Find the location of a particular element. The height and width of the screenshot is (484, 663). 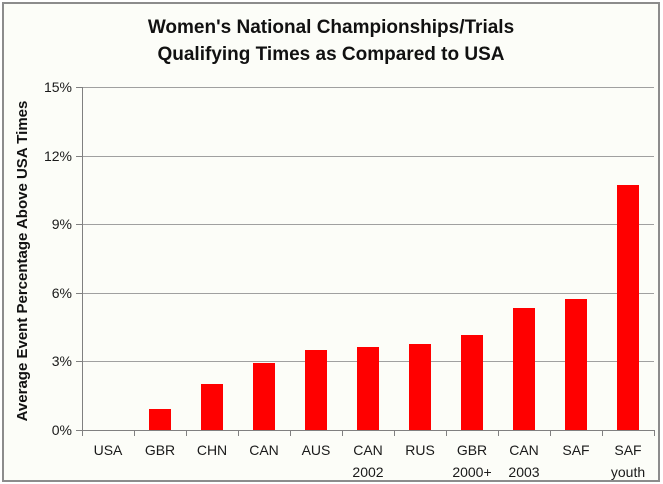

y-axis-tick-6% is located at coordinates (79, 293).